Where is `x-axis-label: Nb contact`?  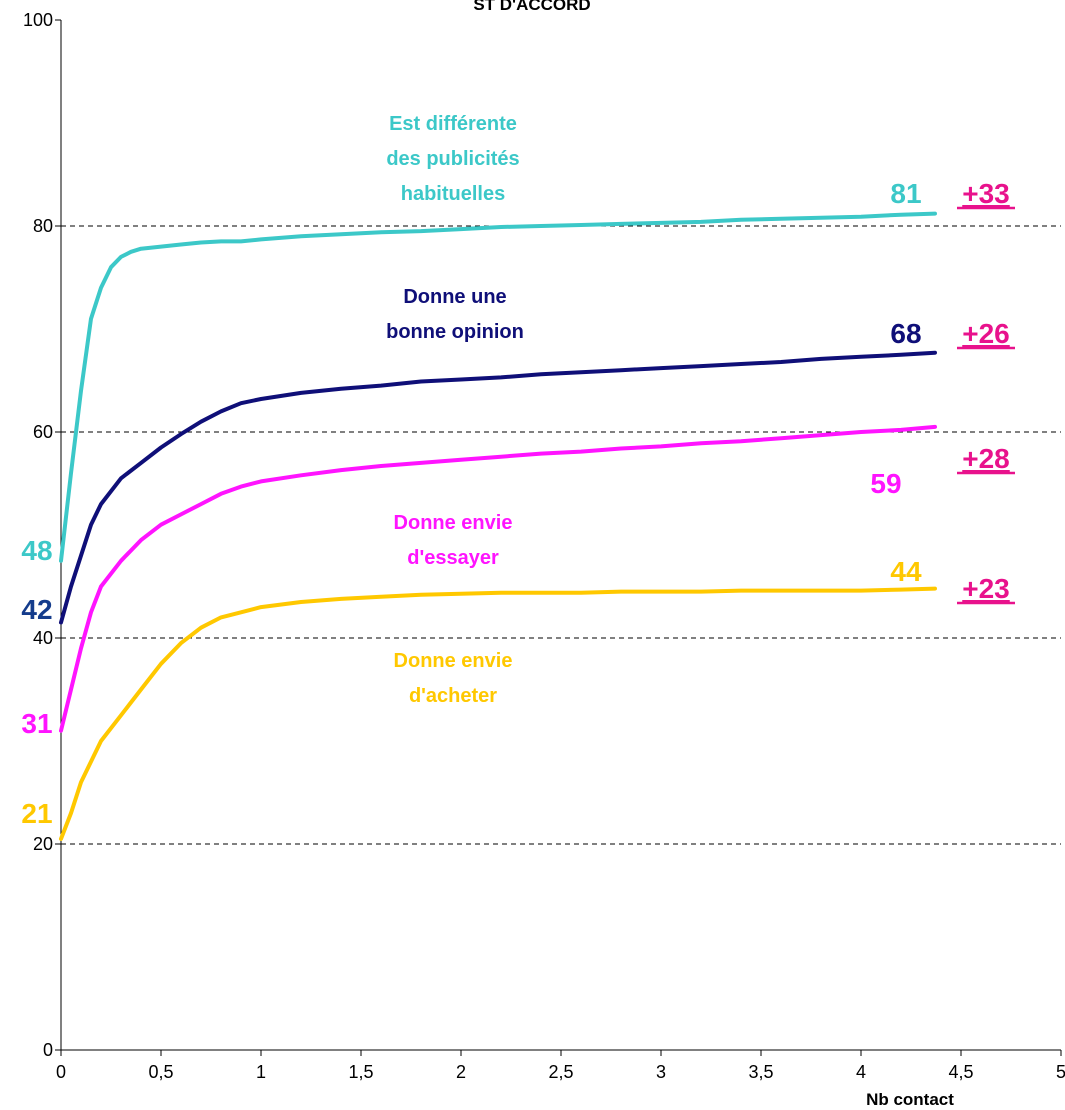 x-axis-label: Nb contact is located at coordinates (910, 1099).